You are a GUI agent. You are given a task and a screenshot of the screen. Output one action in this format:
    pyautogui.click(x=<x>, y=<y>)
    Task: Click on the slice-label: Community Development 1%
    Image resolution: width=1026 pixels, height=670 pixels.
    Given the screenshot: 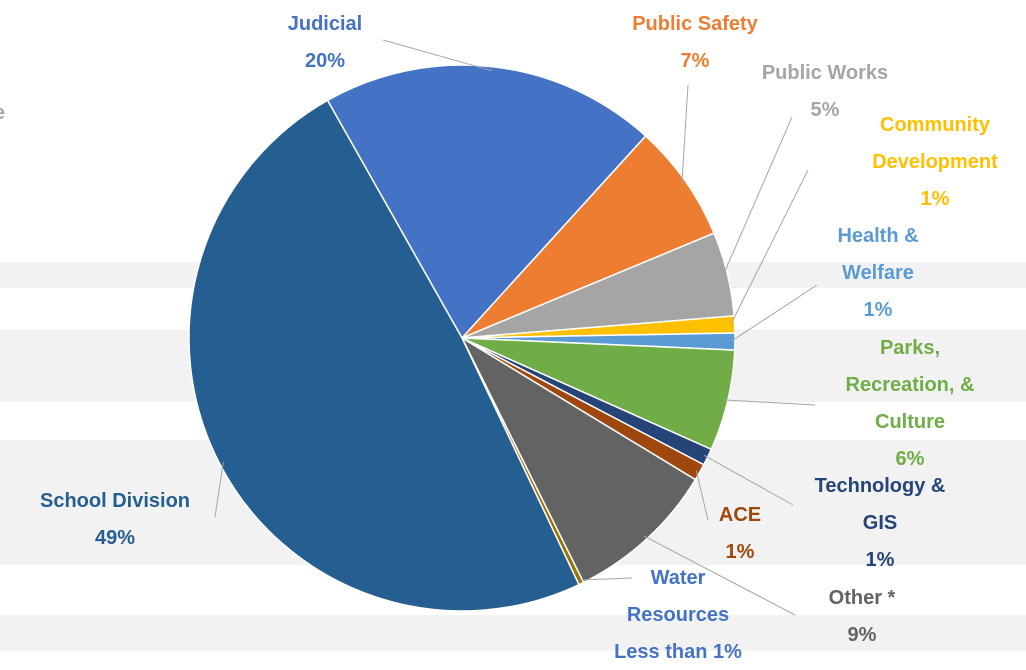 What is the action you would take?
    pyautogui.click(x=934, y=162)
    